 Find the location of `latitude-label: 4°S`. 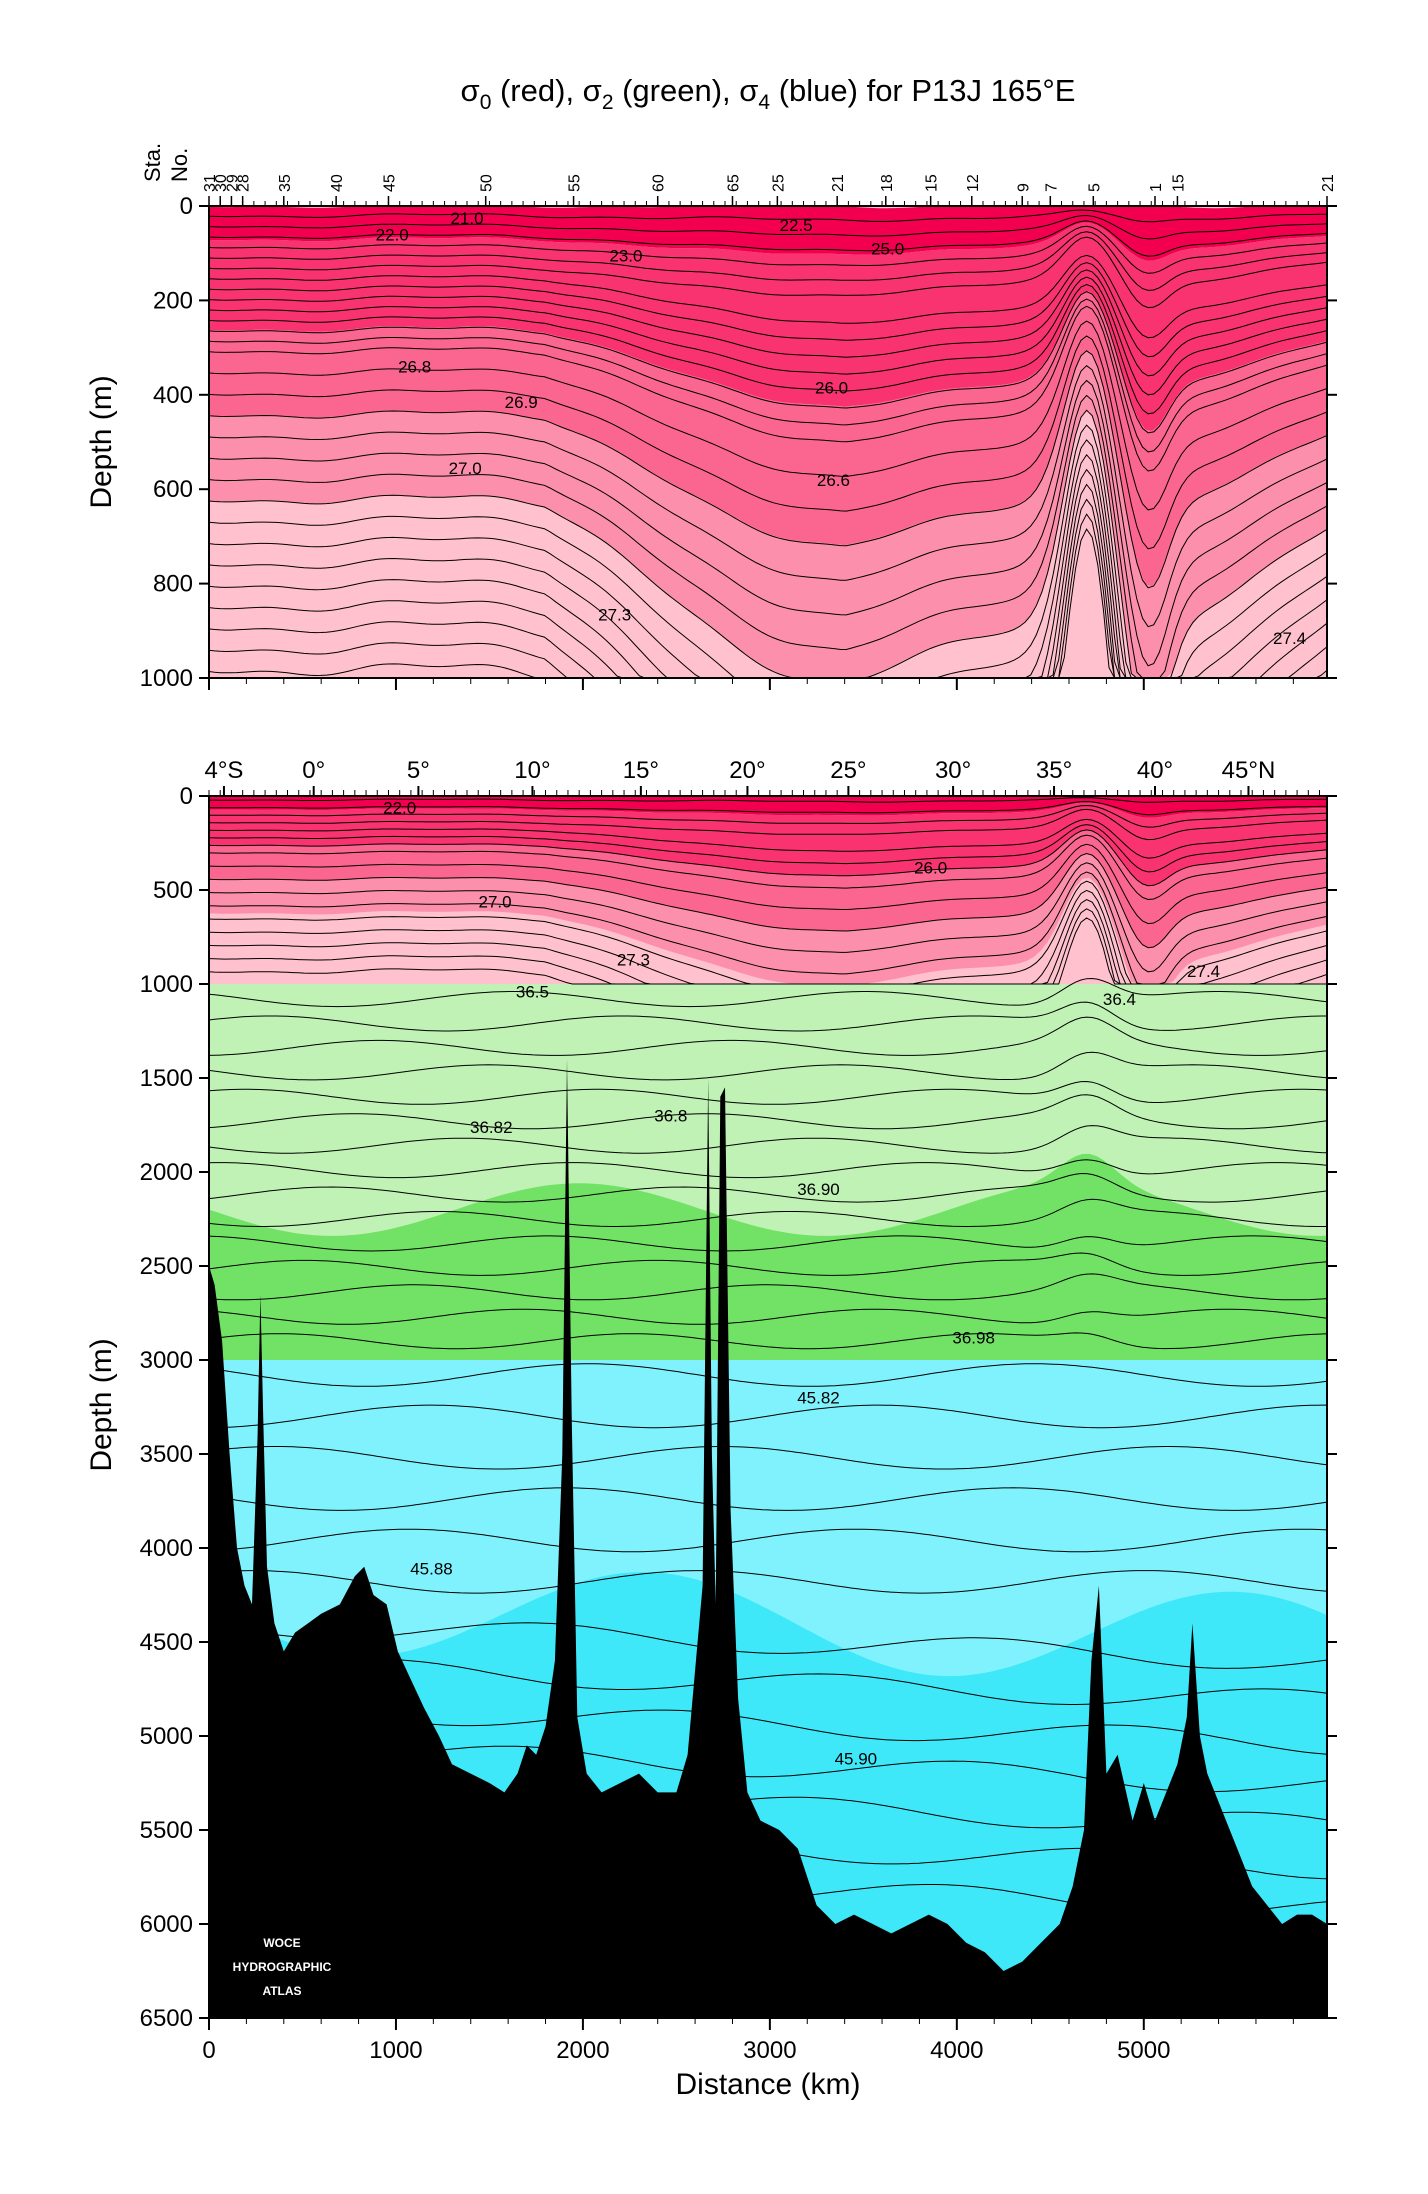

latitude-label: 4°S is located at coordinates (223, 770).